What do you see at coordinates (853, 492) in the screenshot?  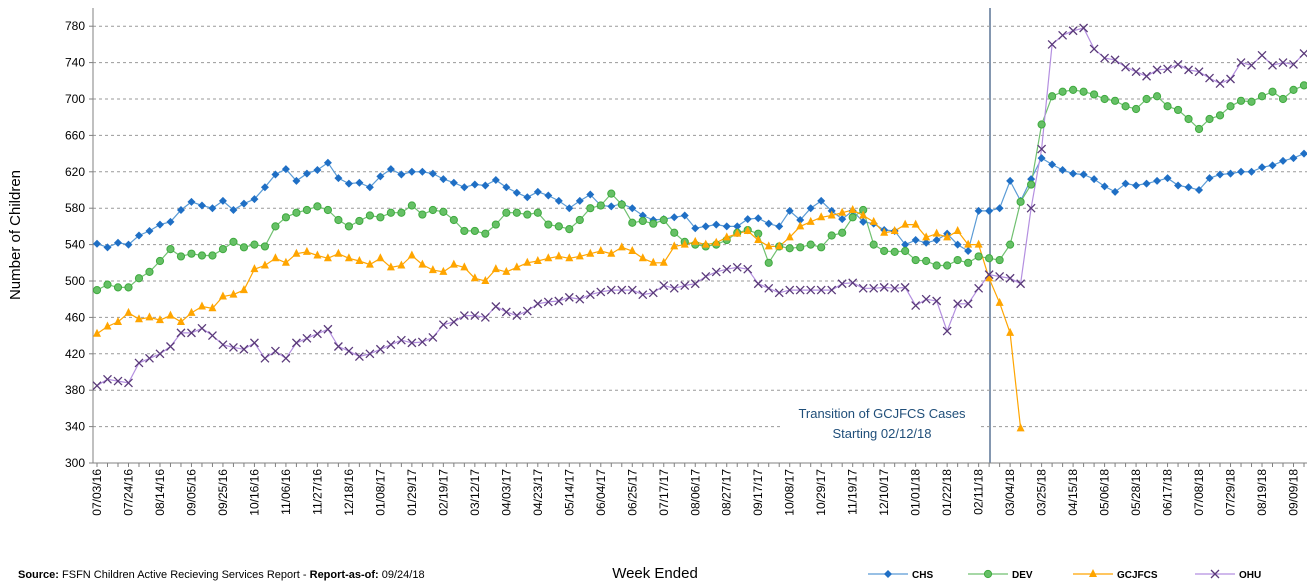 I see `x-tick-label: 11/19/17` at bounding box center [853, 492].